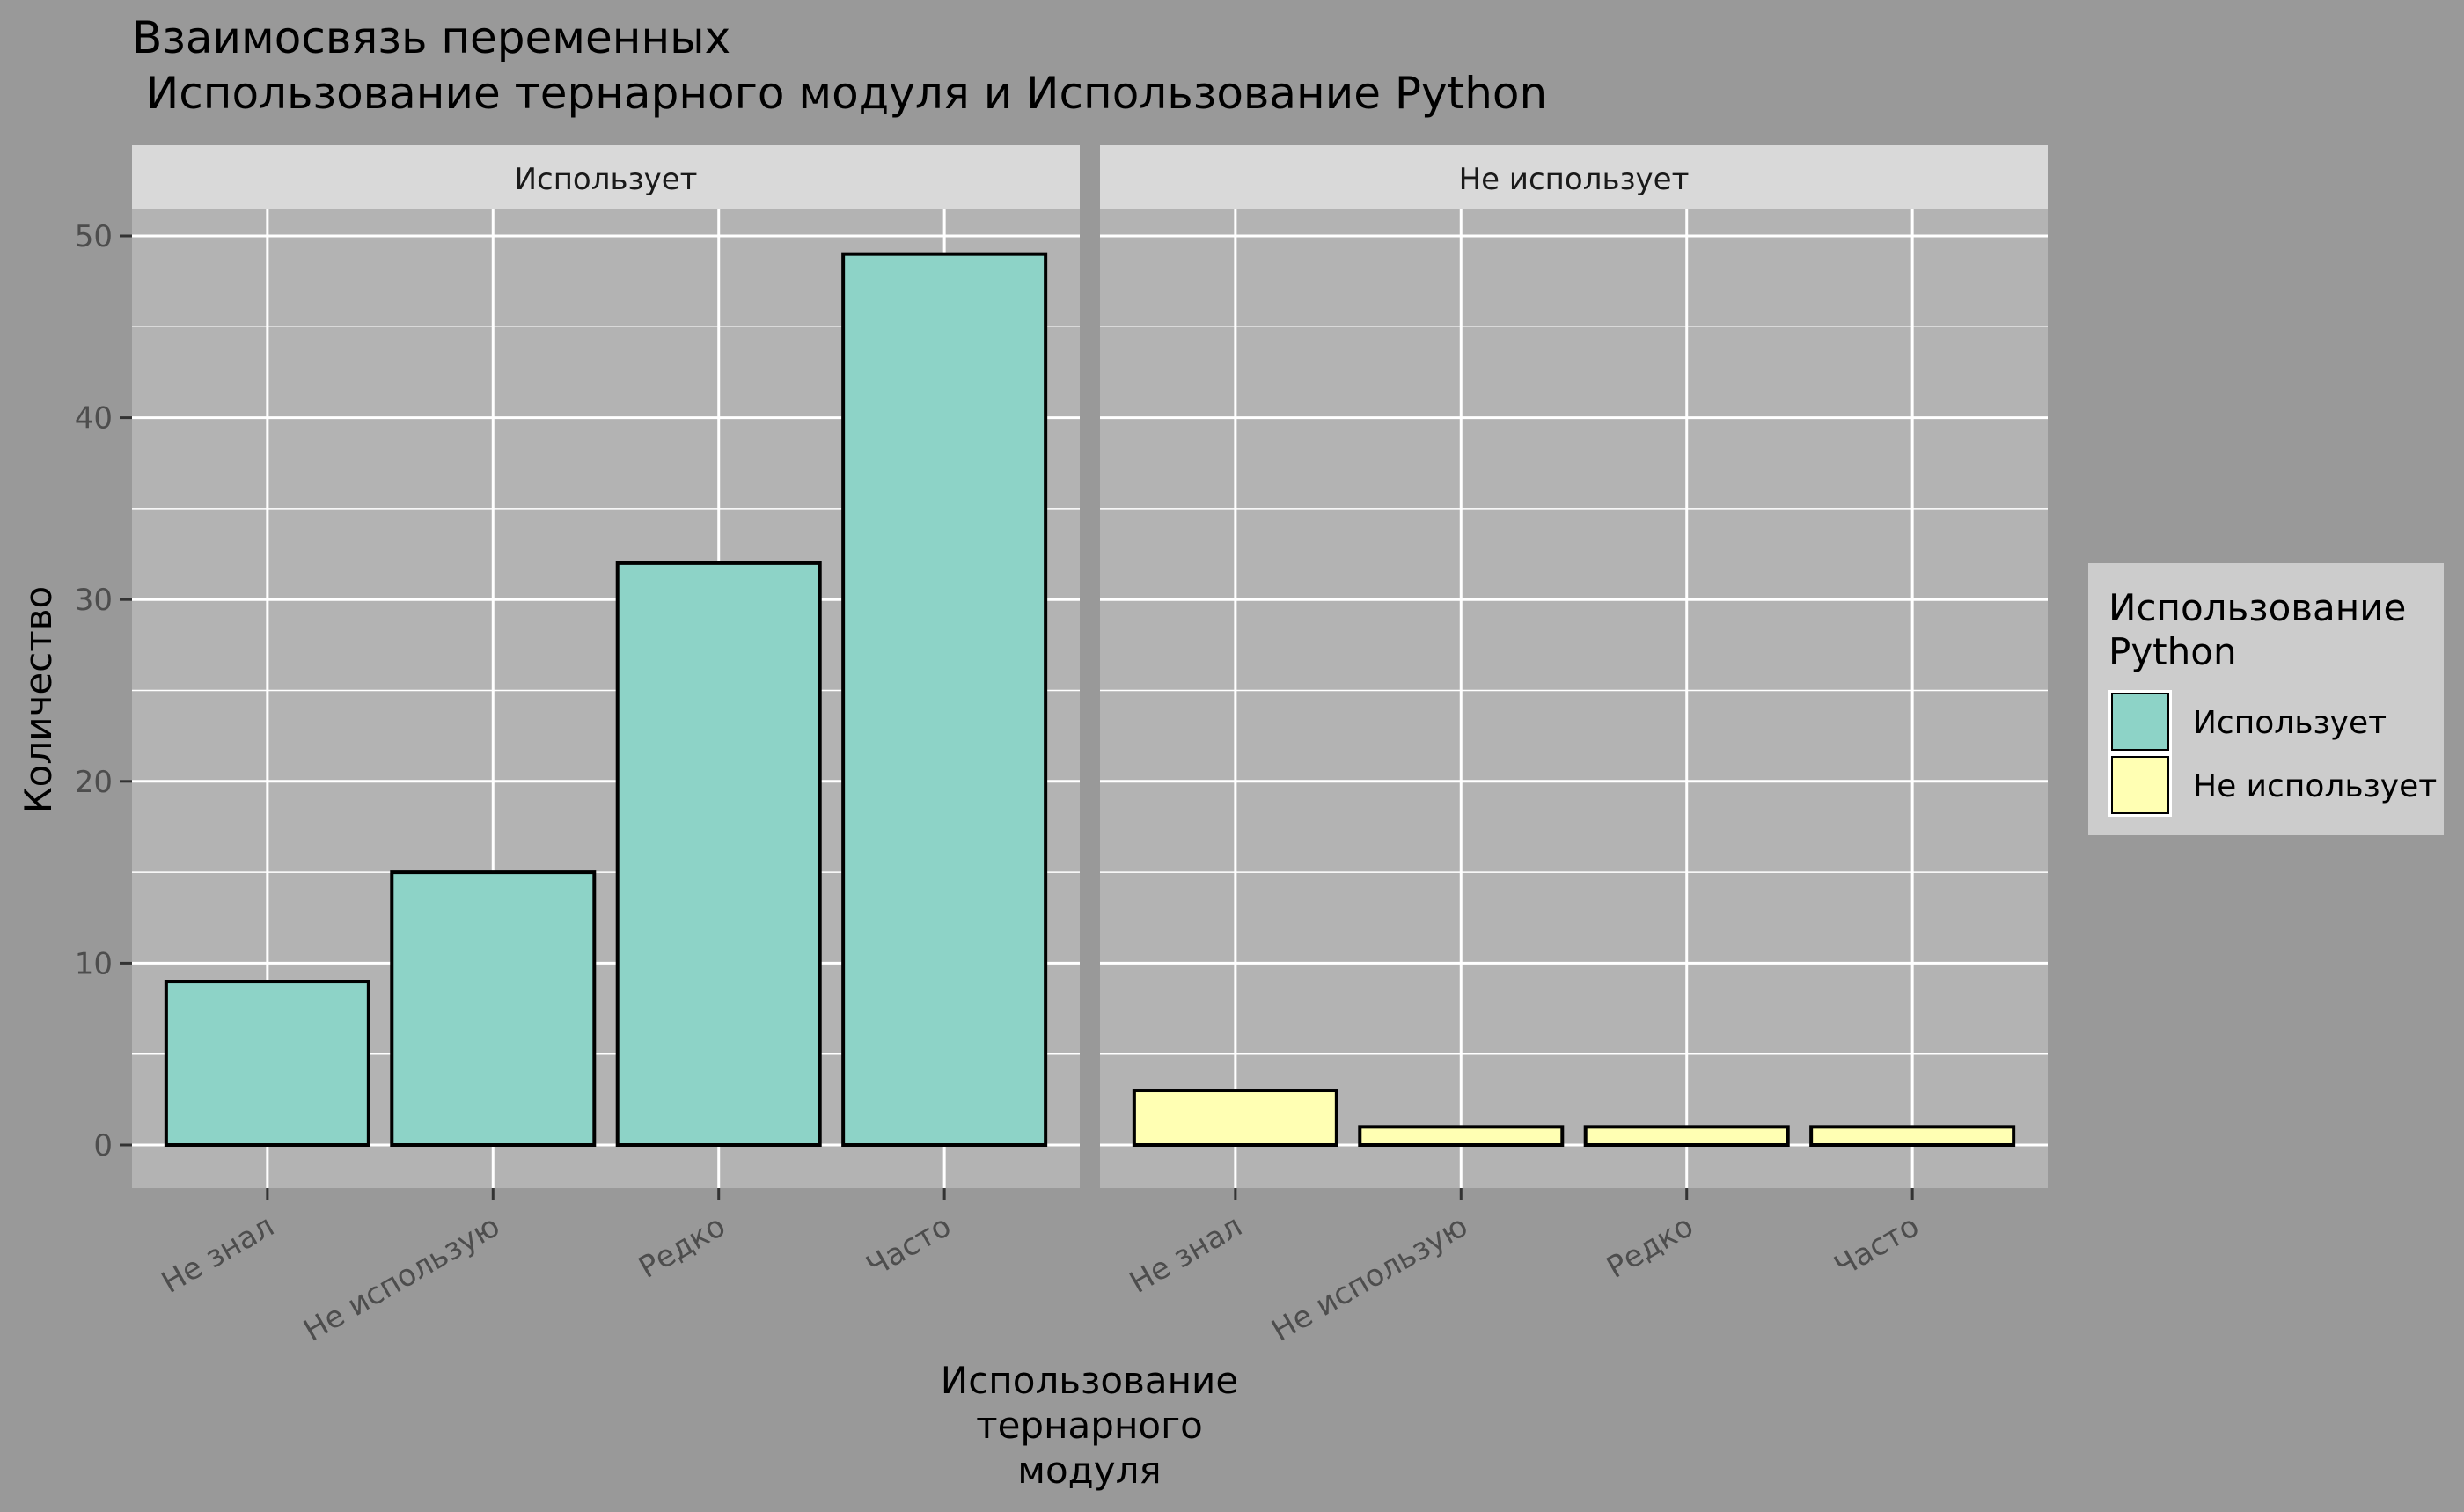 The height and width of the screenshot is (1512, 2464). I want to click on facet-strip-label: Использует, so click(606, 180).